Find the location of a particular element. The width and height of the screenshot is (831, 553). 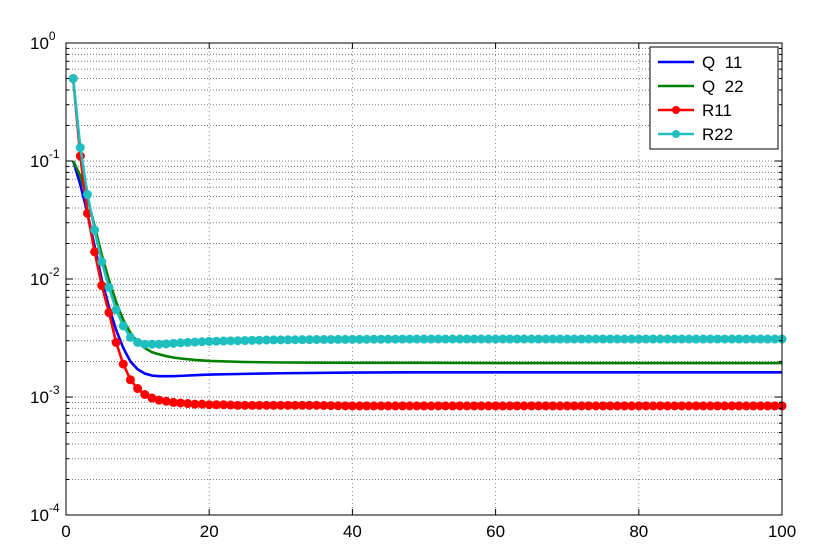

x-tick-label: 100 is located at coordinates (782, 531).